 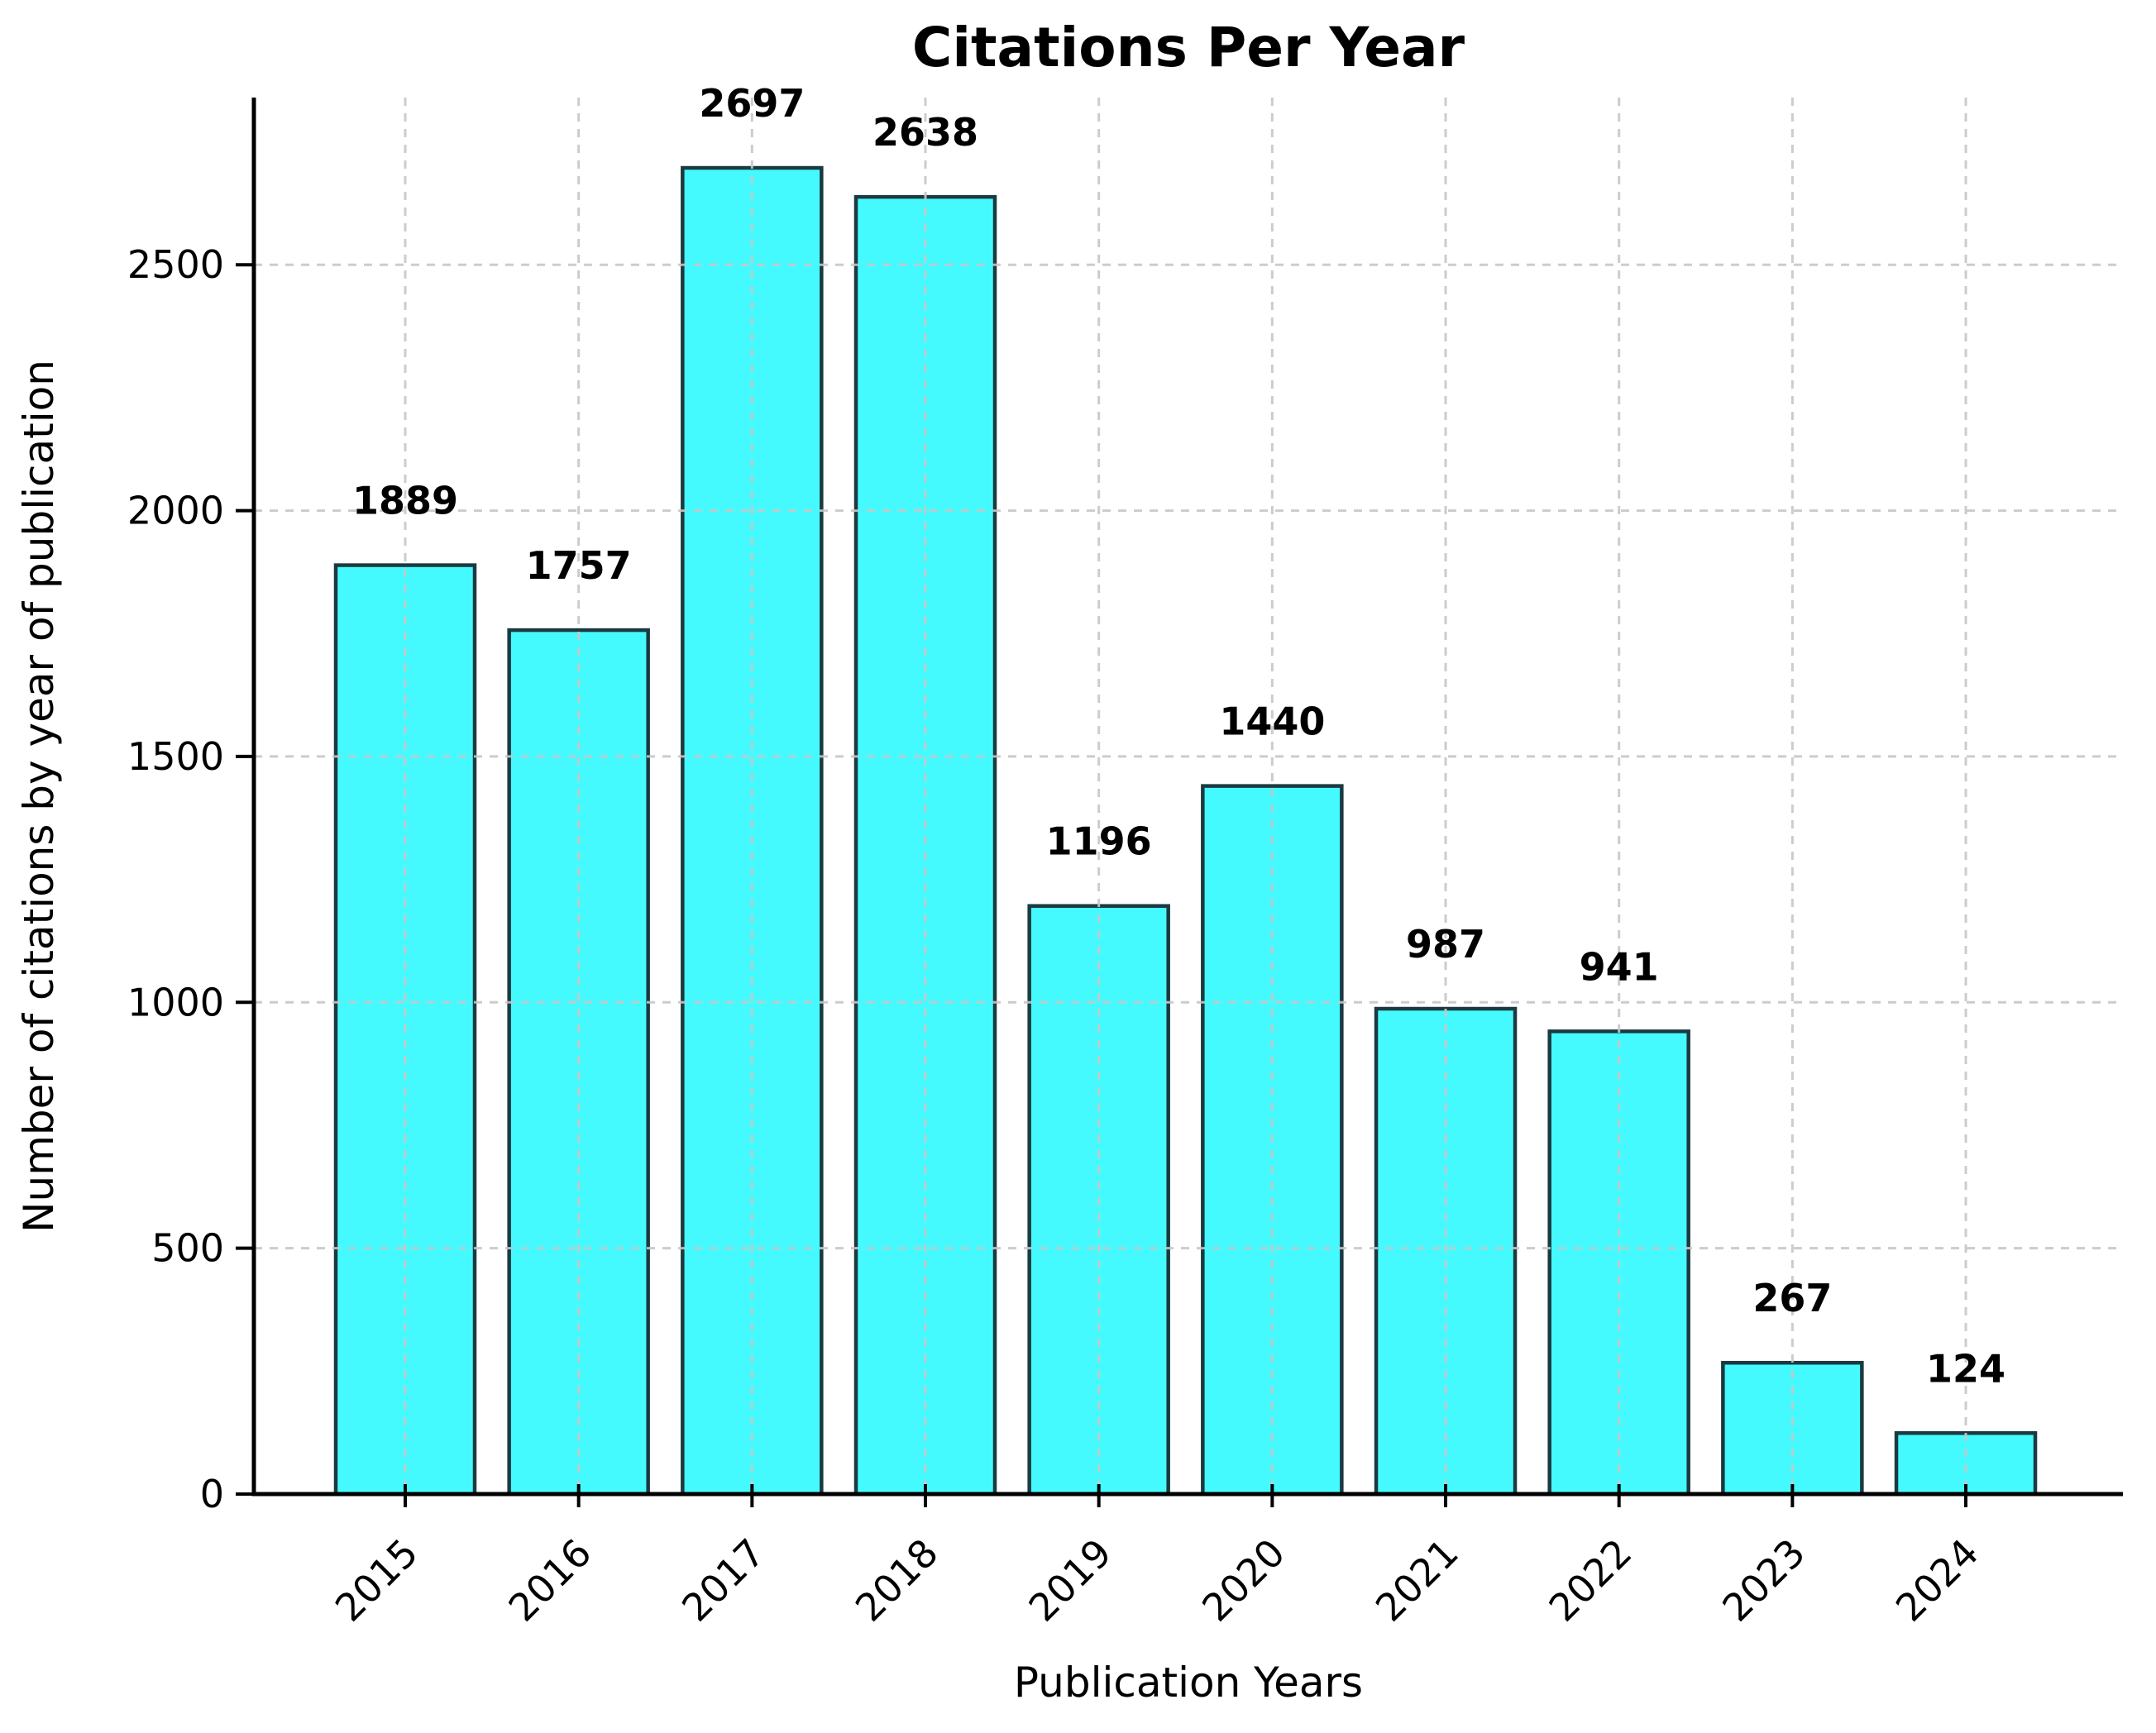 I want to click on bar-value-label-2023: 267, so click(x=1792, y=1298).